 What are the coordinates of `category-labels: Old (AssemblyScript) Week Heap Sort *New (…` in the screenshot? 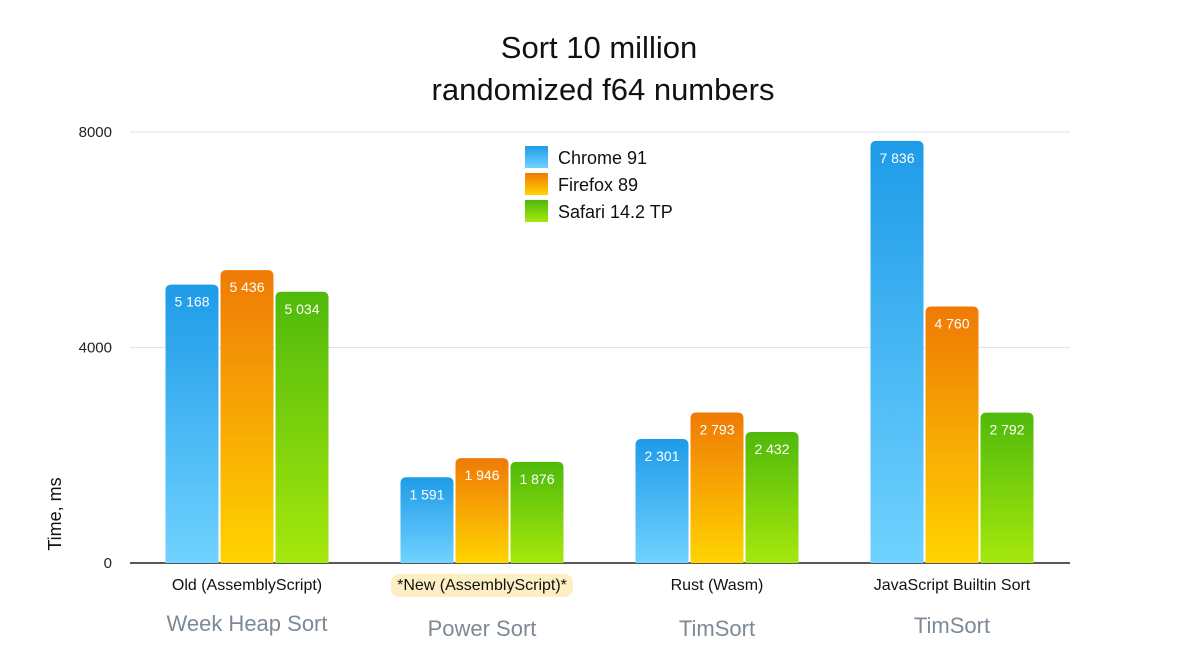 It's located at (598, 609).